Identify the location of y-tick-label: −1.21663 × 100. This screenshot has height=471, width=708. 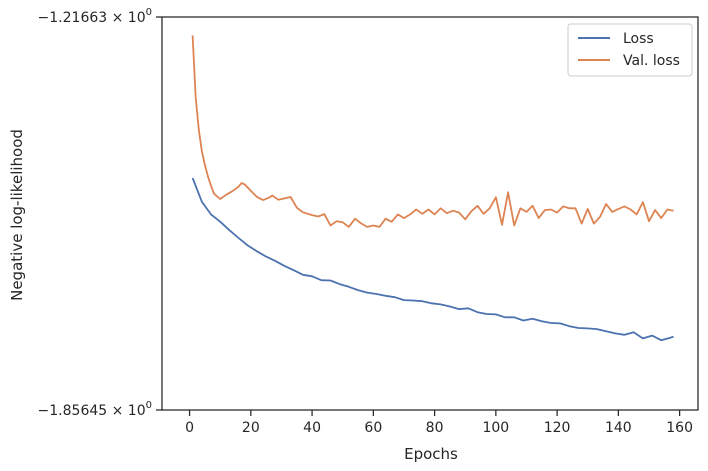
(95, 16).